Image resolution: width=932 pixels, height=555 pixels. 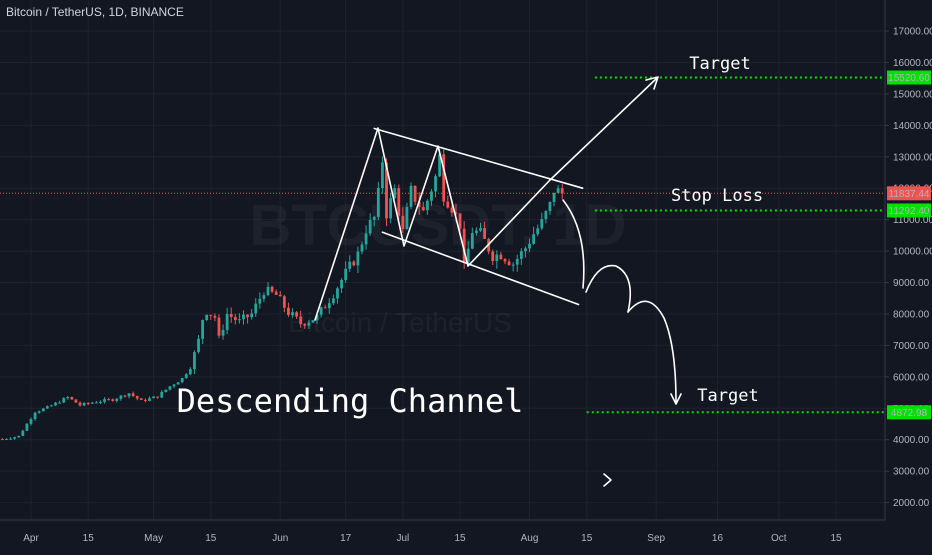 I want to click on price-tag-label: 11292.40, so click(x=909, y=211).